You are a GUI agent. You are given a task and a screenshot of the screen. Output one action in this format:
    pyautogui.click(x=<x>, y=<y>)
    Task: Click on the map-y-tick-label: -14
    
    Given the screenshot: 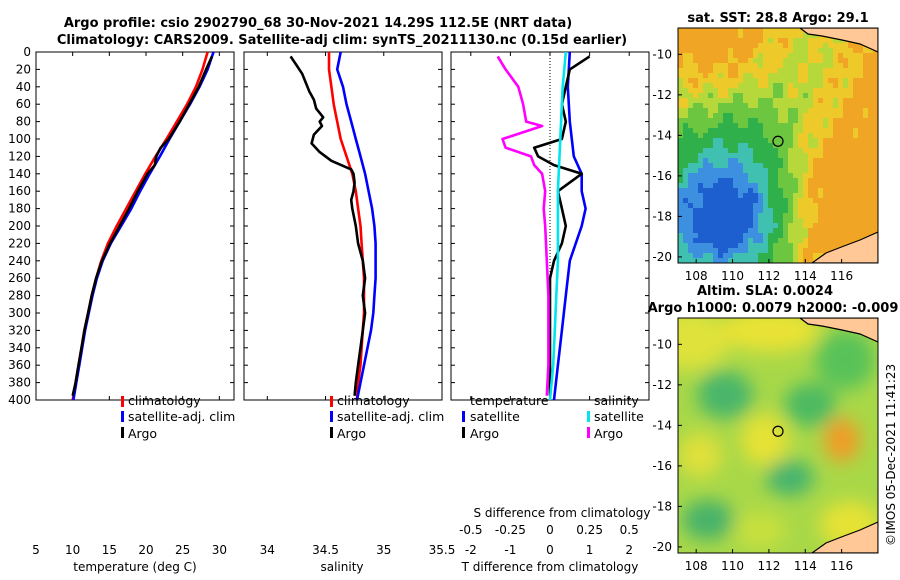 What is the action you would take?
    pyautogui.click(x=662, y=135)
    